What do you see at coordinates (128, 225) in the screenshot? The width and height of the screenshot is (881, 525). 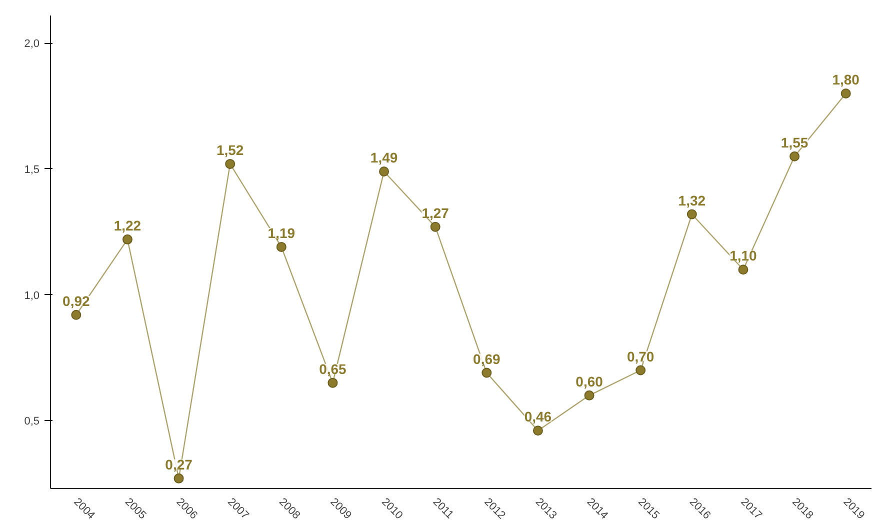 I see `data-label: 1,22` at bounding box center [128, 225].